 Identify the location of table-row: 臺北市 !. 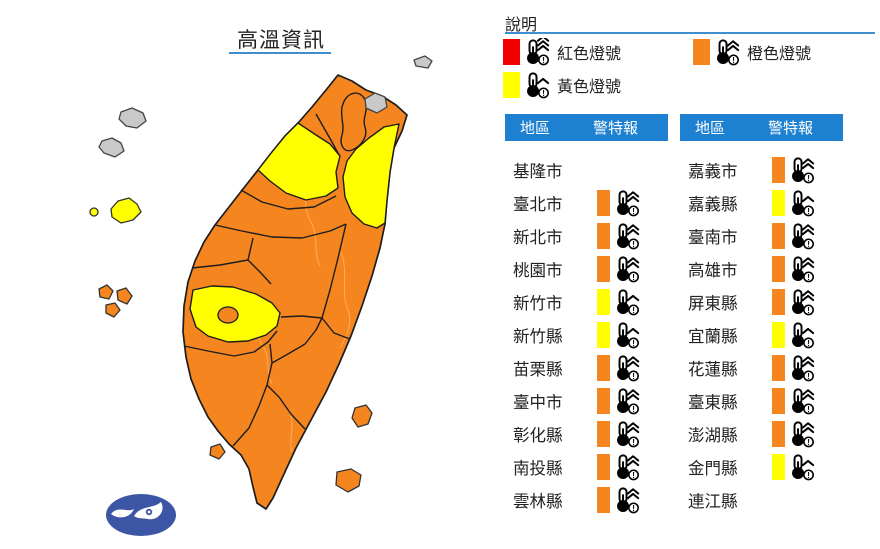
(586, 202).